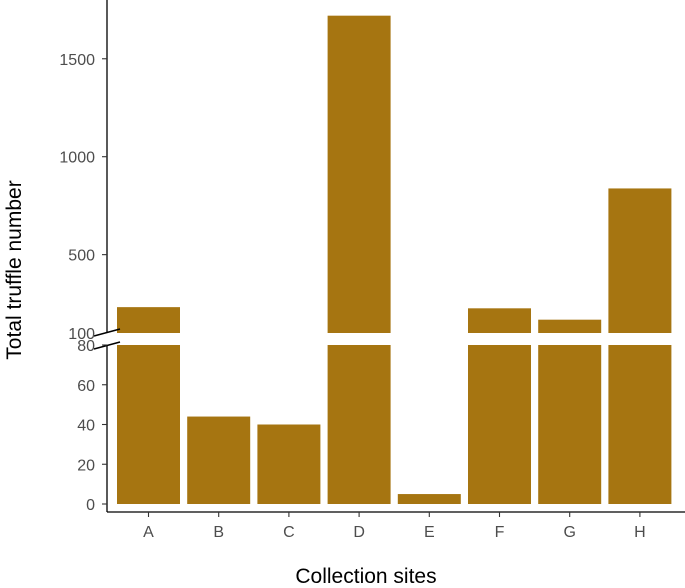 This screenshot has width=685, height=588. I want to click on x-axis-title: Collection sites, so click(365, 576).